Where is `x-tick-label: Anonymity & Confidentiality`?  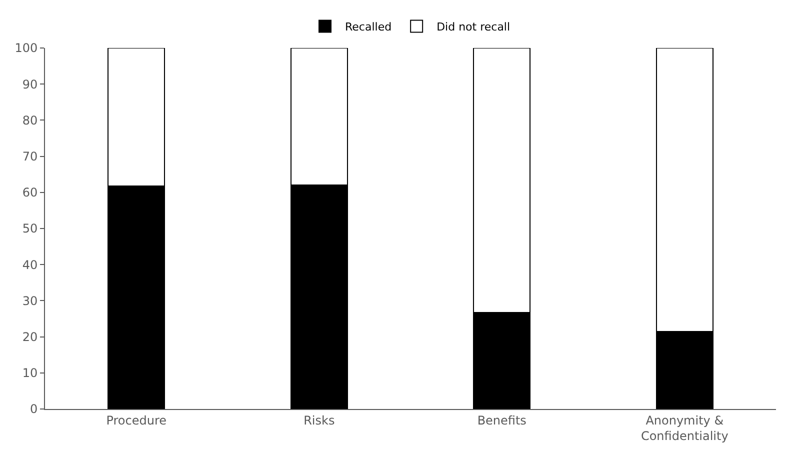
x-tick-label: Anonymity & Confidentiality is located at coordinates (684, 428).